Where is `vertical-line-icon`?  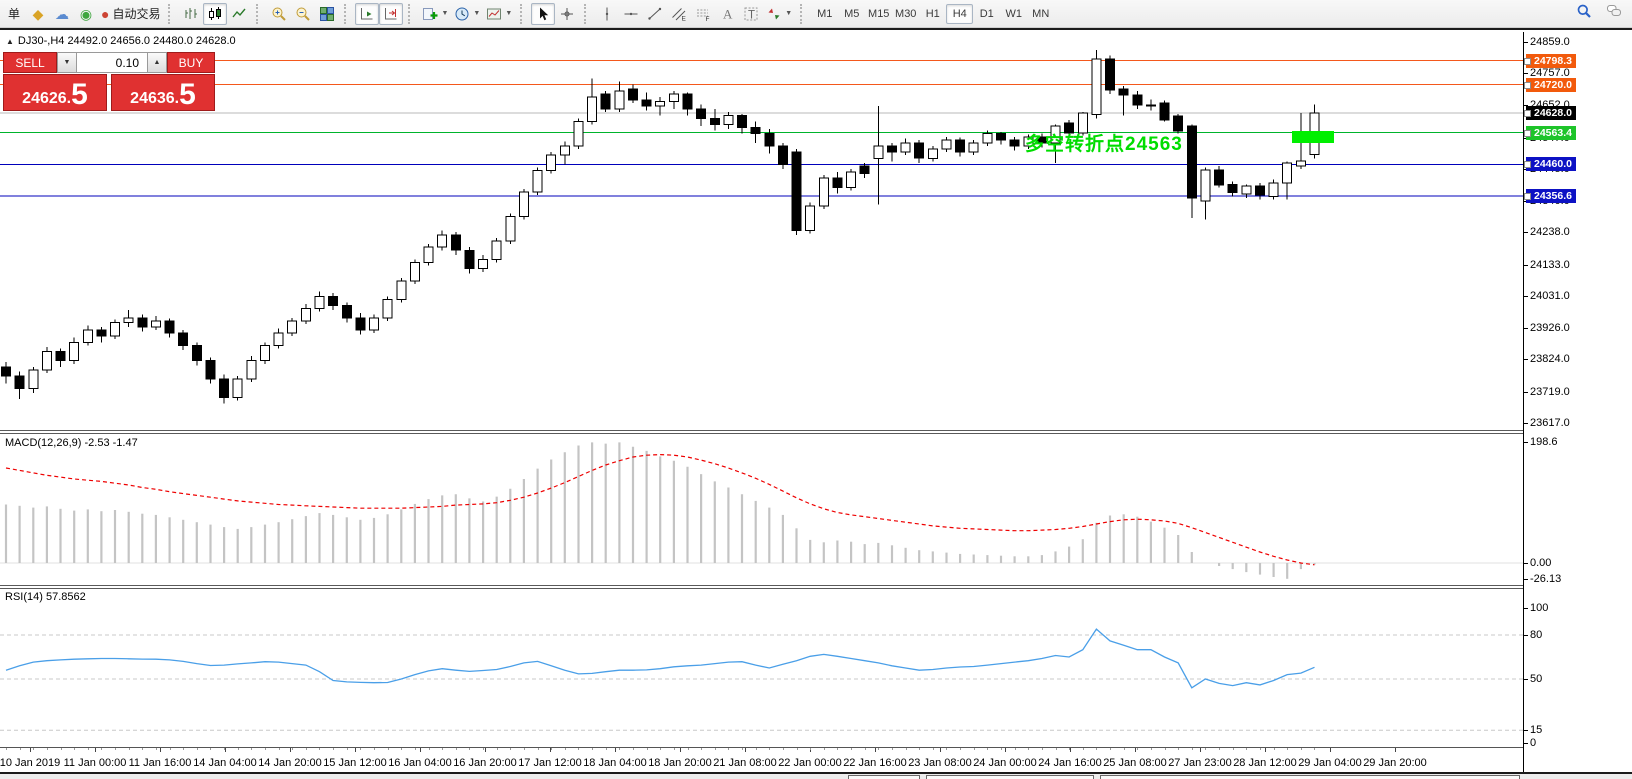 vertical-line-icon is located at coordinates (607, 14).